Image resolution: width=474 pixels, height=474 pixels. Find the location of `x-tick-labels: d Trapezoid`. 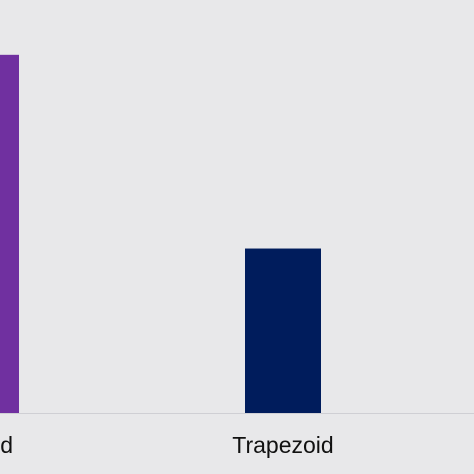

x-tick-labels: d Trapezoid is located at coordinates (167, 445).